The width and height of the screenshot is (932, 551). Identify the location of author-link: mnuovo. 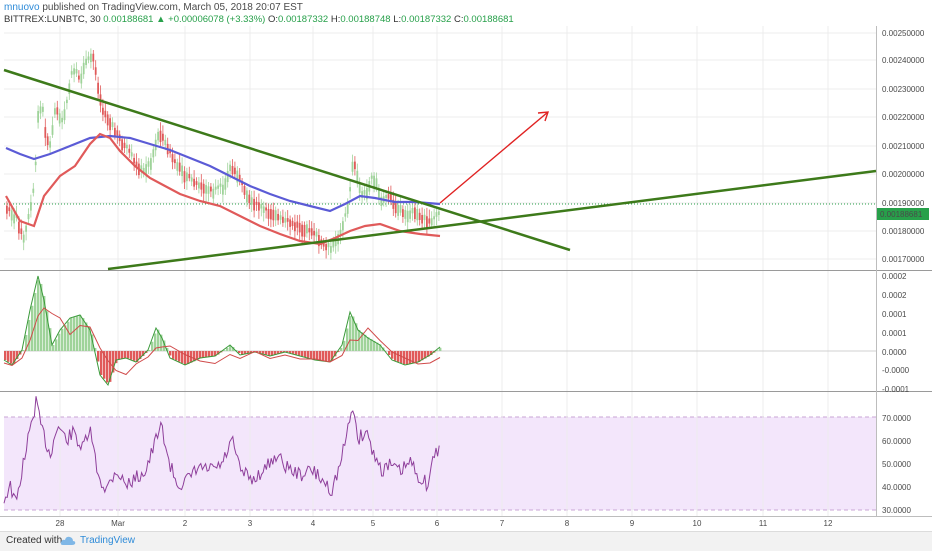
(22, 7).